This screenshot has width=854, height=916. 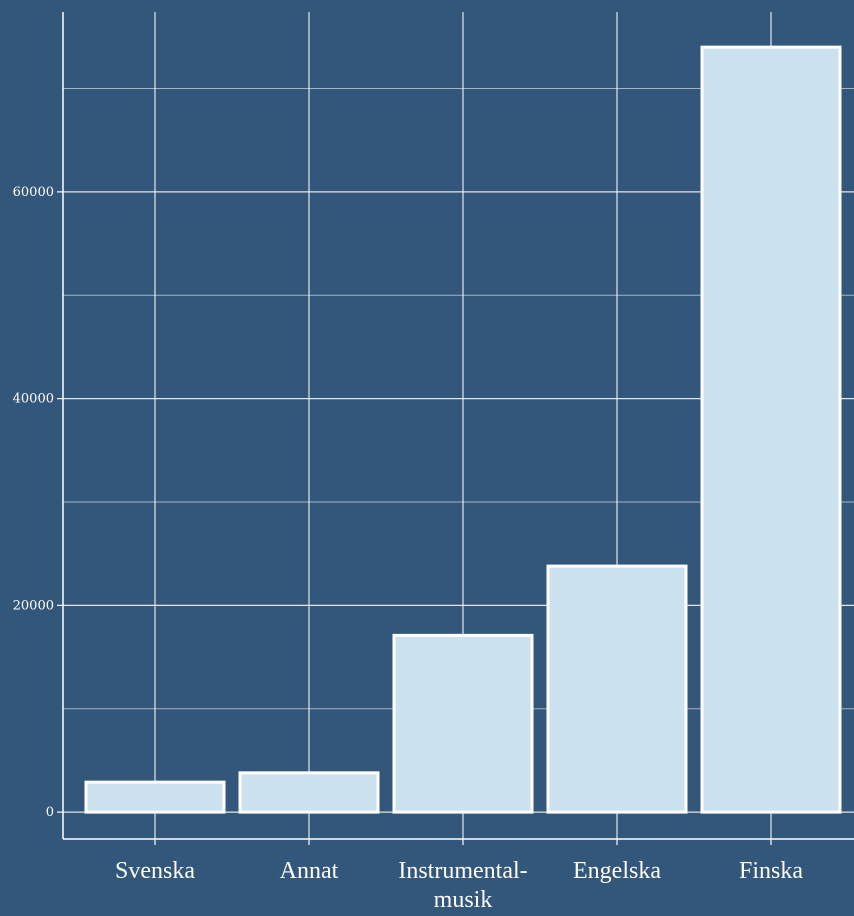 What do you see at coordinates (771, 871) in the screenshot?
I see `x-tick-label: Finska` at bounding box center [771, 871].